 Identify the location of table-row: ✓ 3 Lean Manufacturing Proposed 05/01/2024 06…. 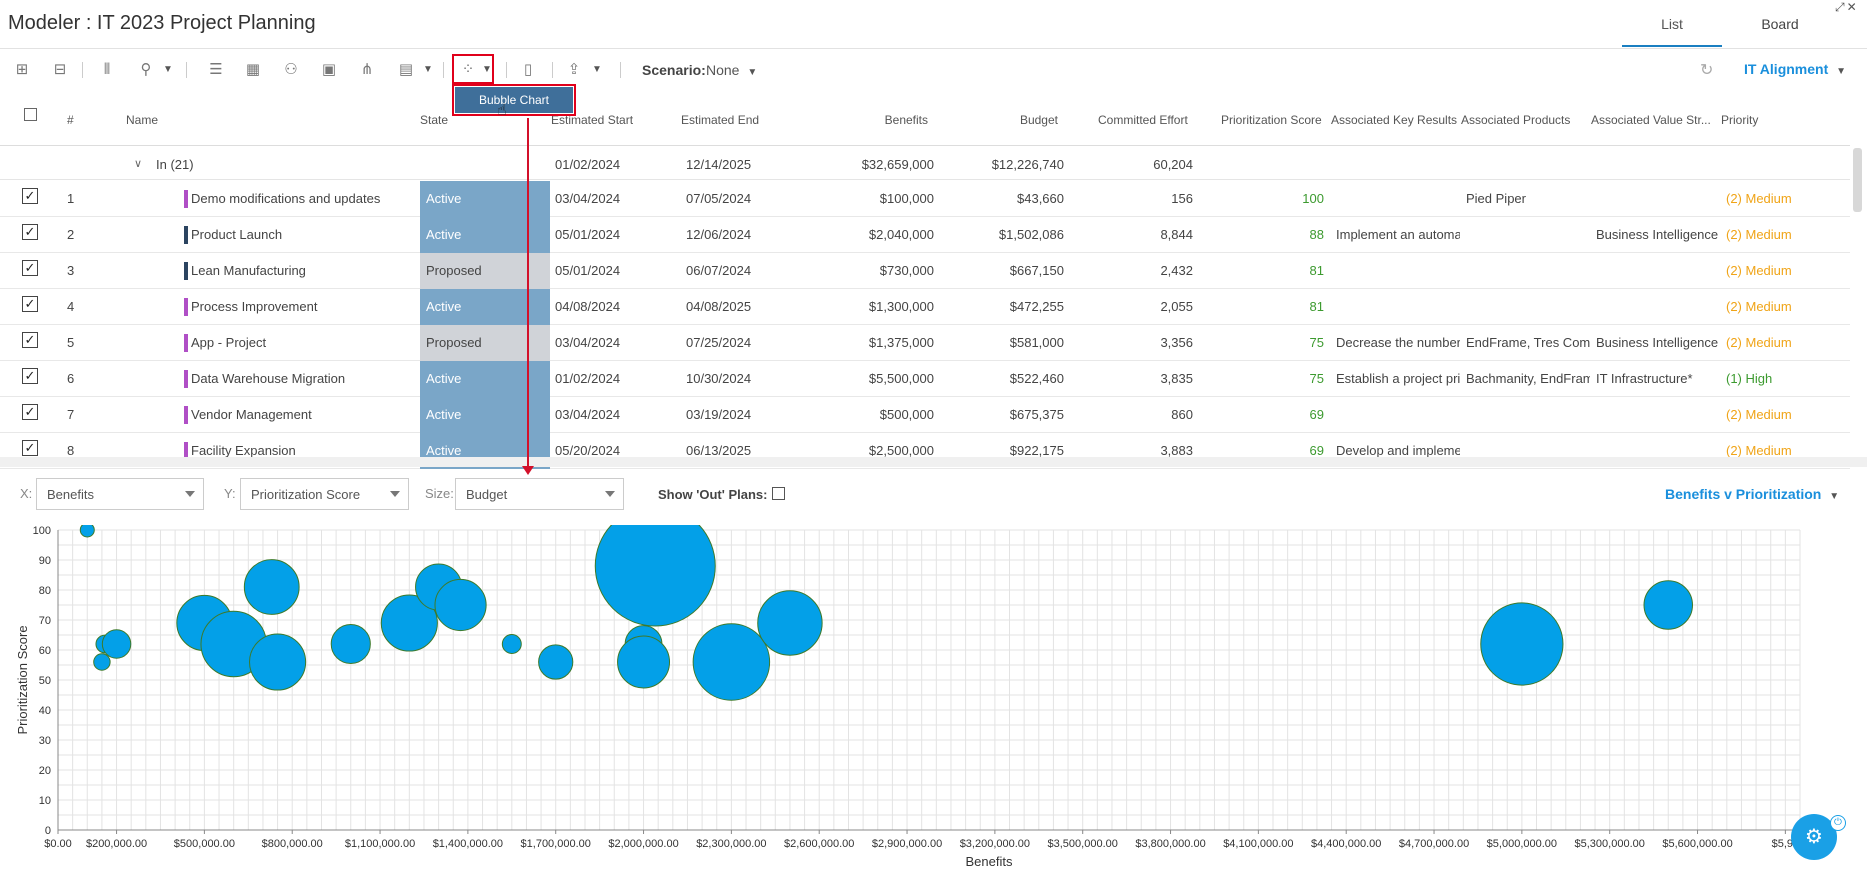
(925, 271).